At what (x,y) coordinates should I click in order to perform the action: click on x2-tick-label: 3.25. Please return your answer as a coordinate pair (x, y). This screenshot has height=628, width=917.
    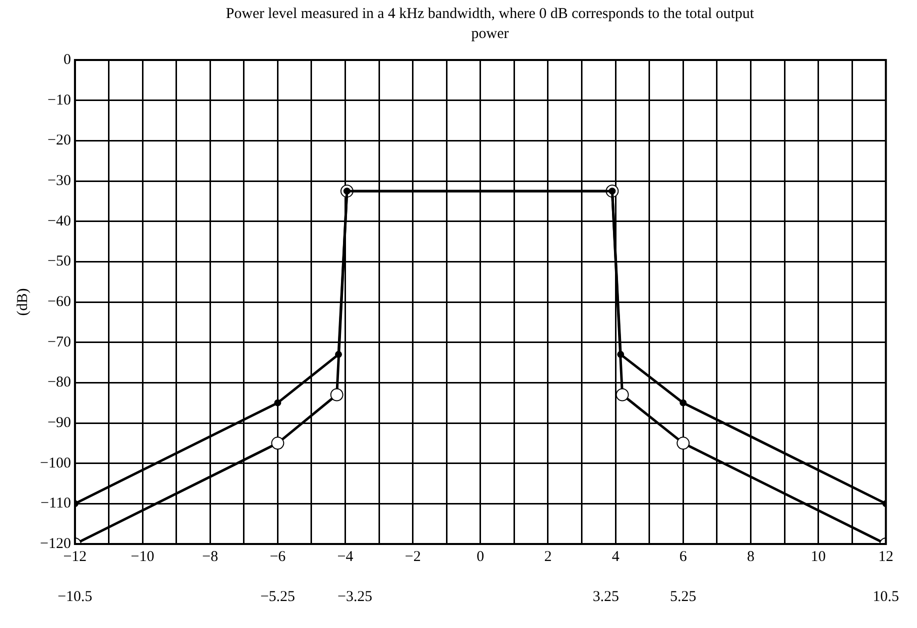
    Looking at the image, I should click on (606, 596).